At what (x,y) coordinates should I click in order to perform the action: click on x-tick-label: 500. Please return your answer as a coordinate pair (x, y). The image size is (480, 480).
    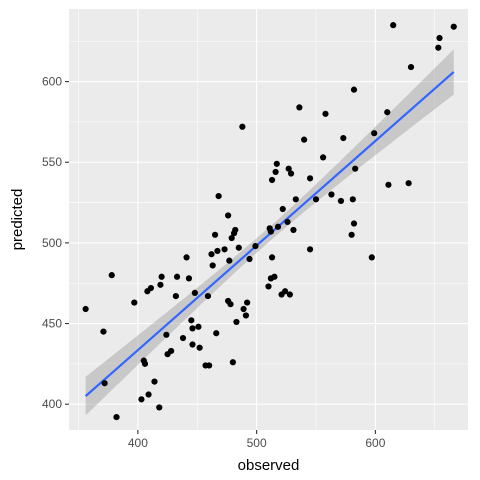
    Looking at the image, I should click on (257, 443).